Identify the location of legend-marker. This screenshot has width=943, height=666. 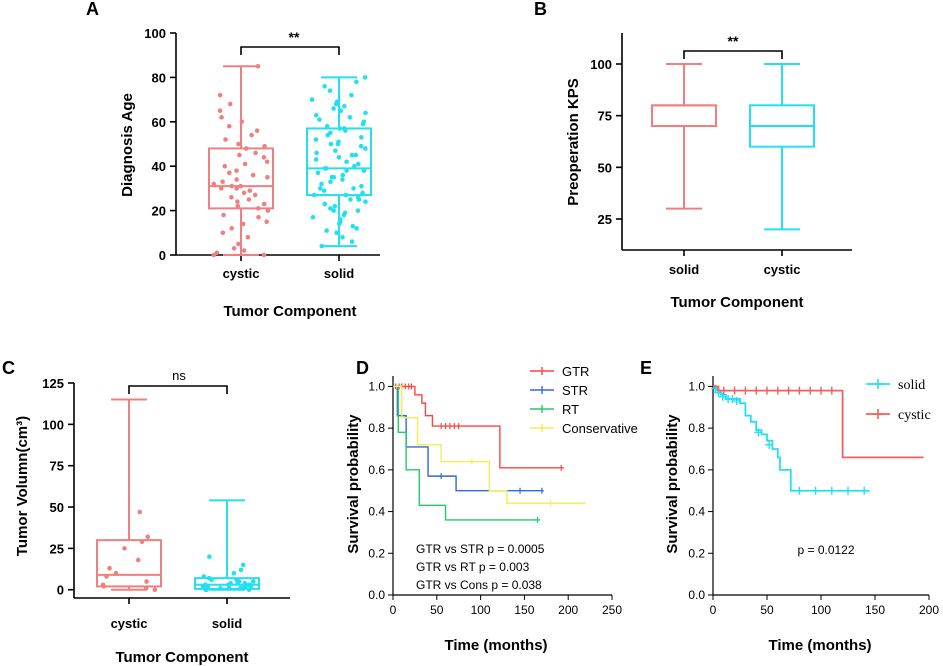
(878, 414).